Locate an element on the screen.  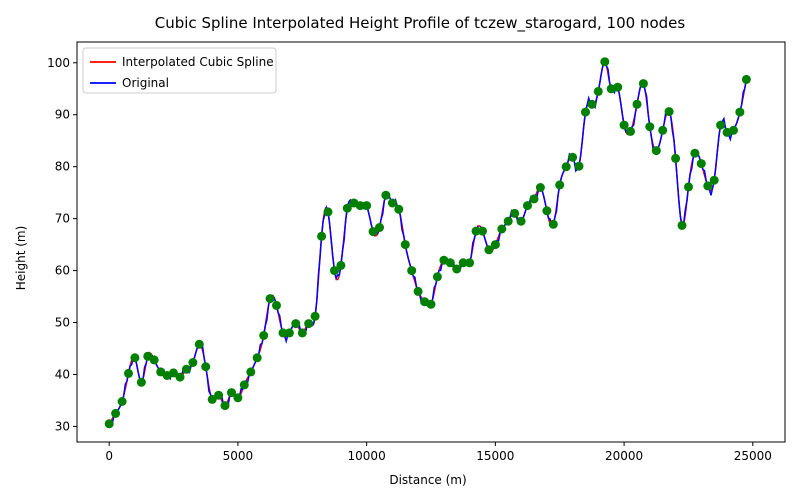
y-tick-label: 30 is located at coordinates (62, 426).